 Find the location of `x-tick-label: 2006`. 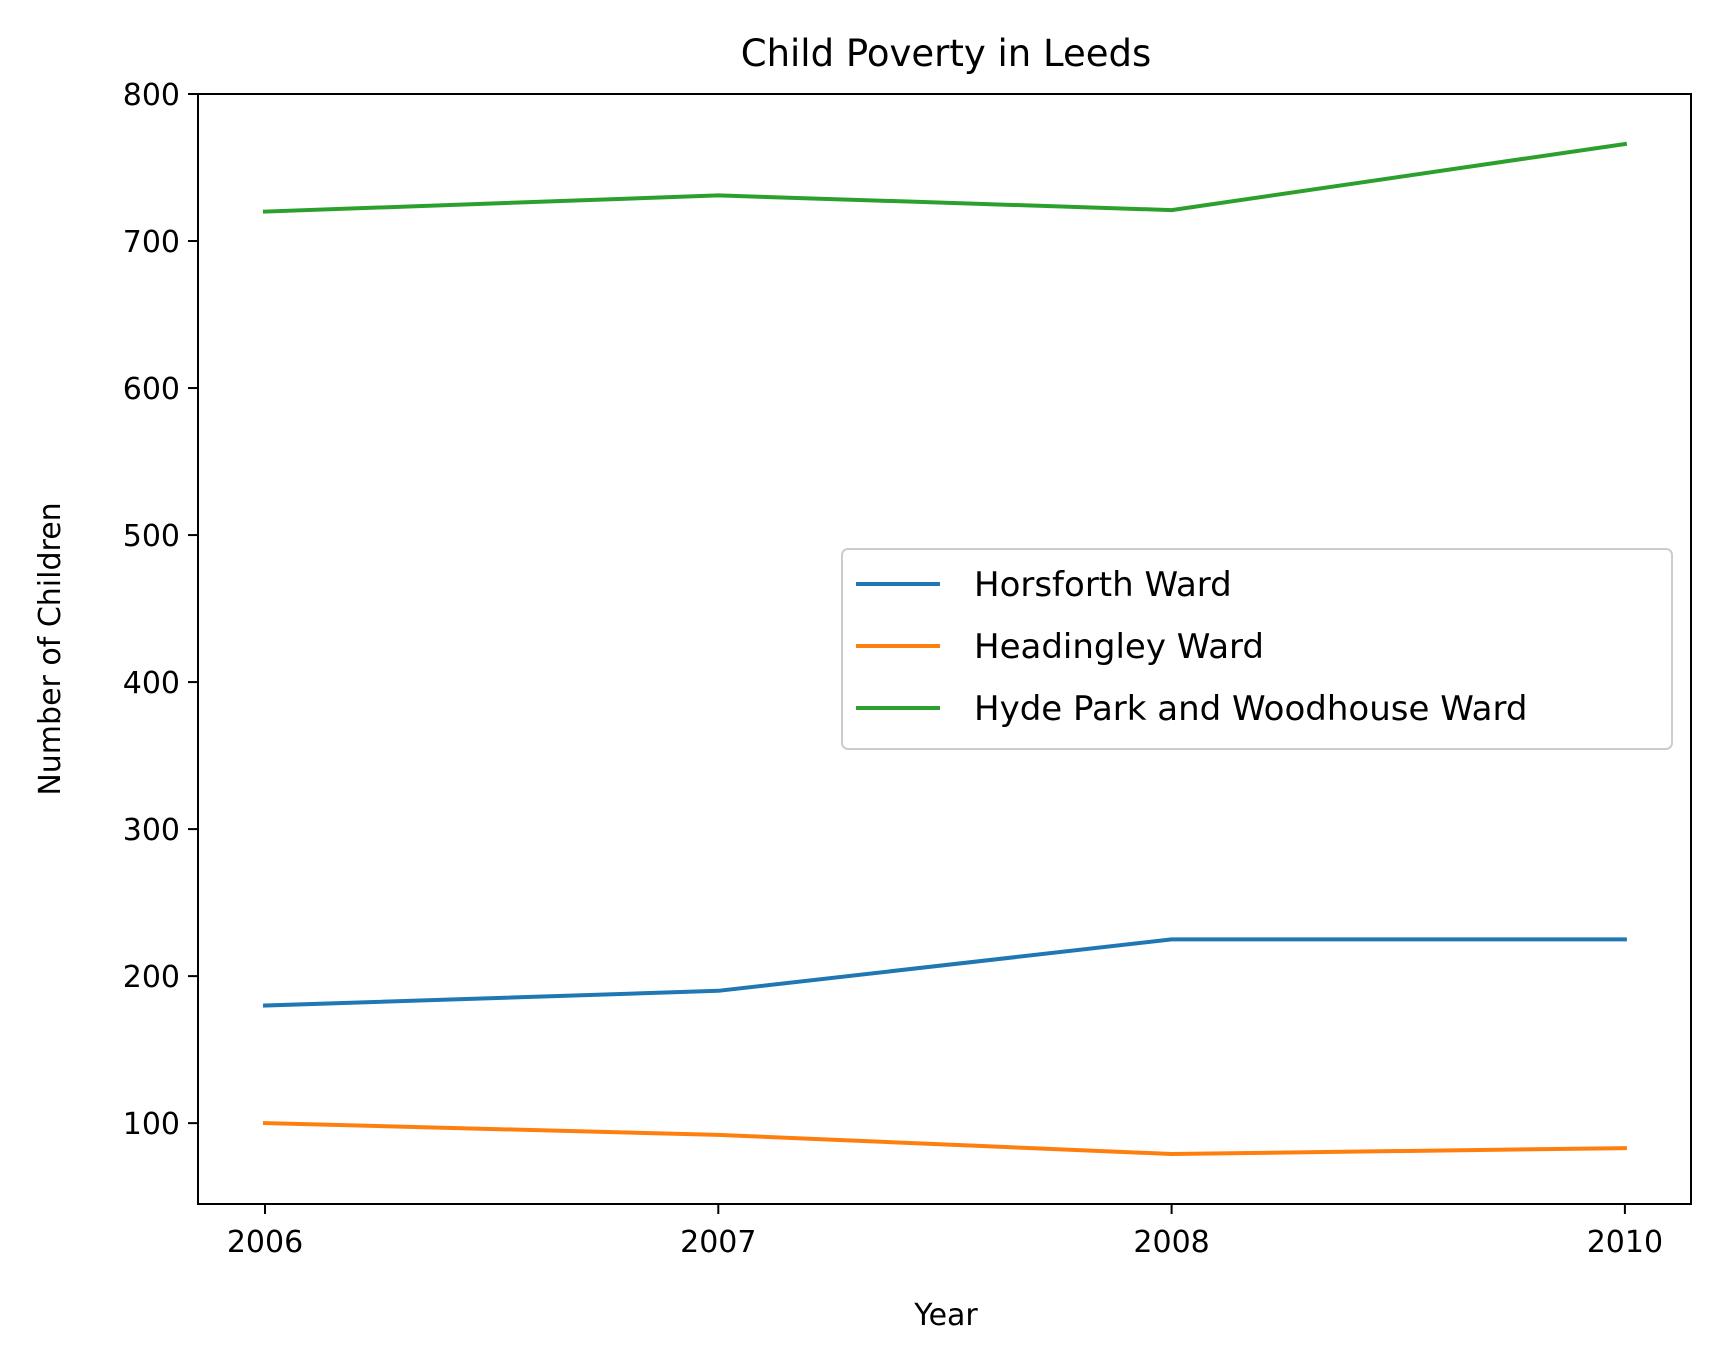

x-tick-label: 2006 is located at coordinates (265, 1242).